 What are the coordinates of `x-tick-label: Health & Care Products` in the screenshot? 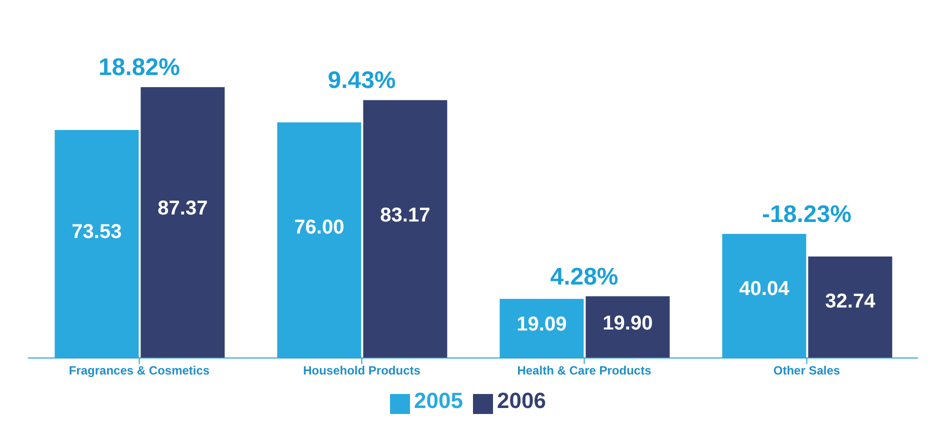 It's located at (584, 371).